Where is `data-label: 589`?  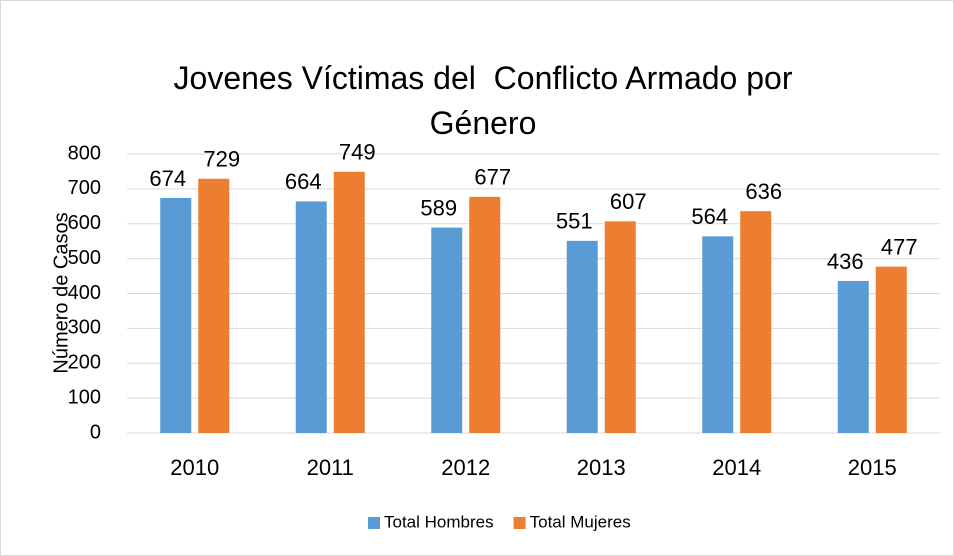
data-label: 589 is located at coordinates (438, 207).